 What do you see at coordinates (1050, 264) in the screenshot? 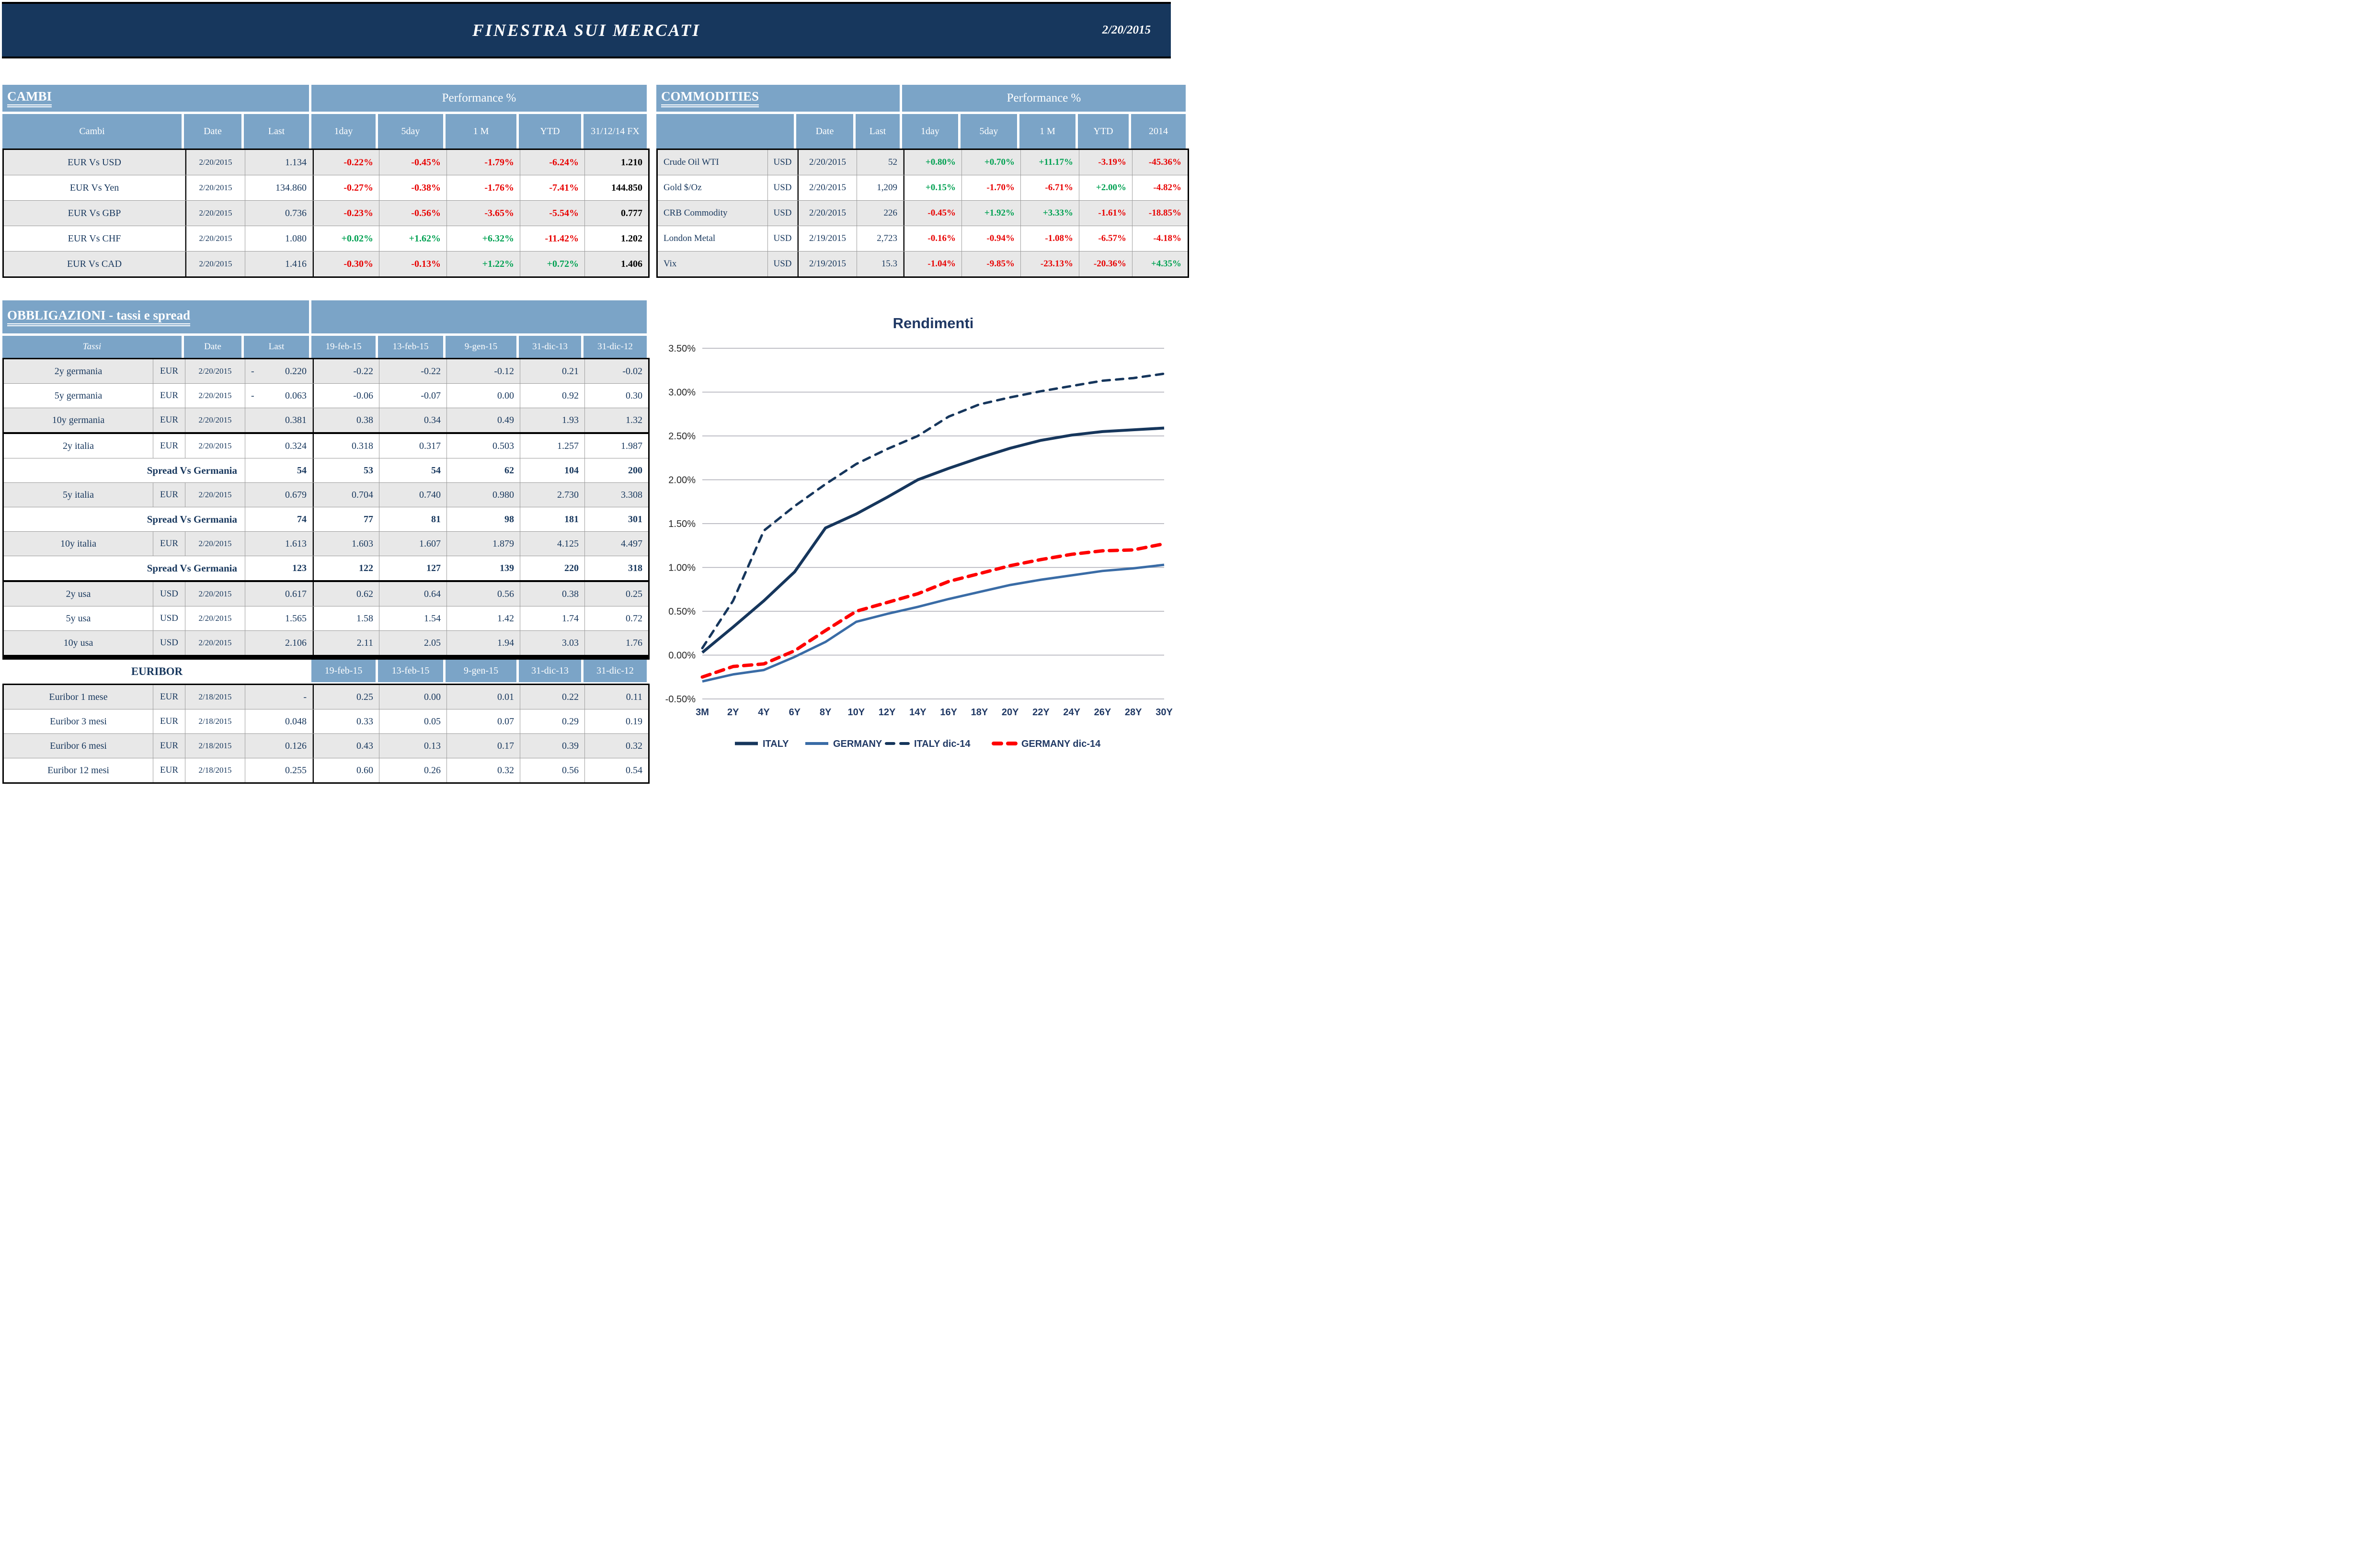
I see `cell-perf: -23.13%` at bounding box center [1050, 264].